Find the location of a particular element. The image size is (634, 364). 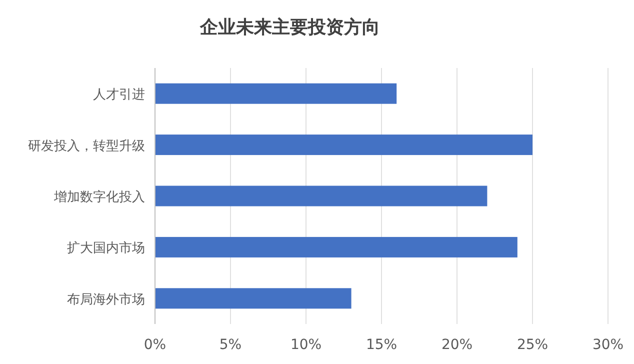

x-tick-label: 15% is located at coordinates (382, 345).